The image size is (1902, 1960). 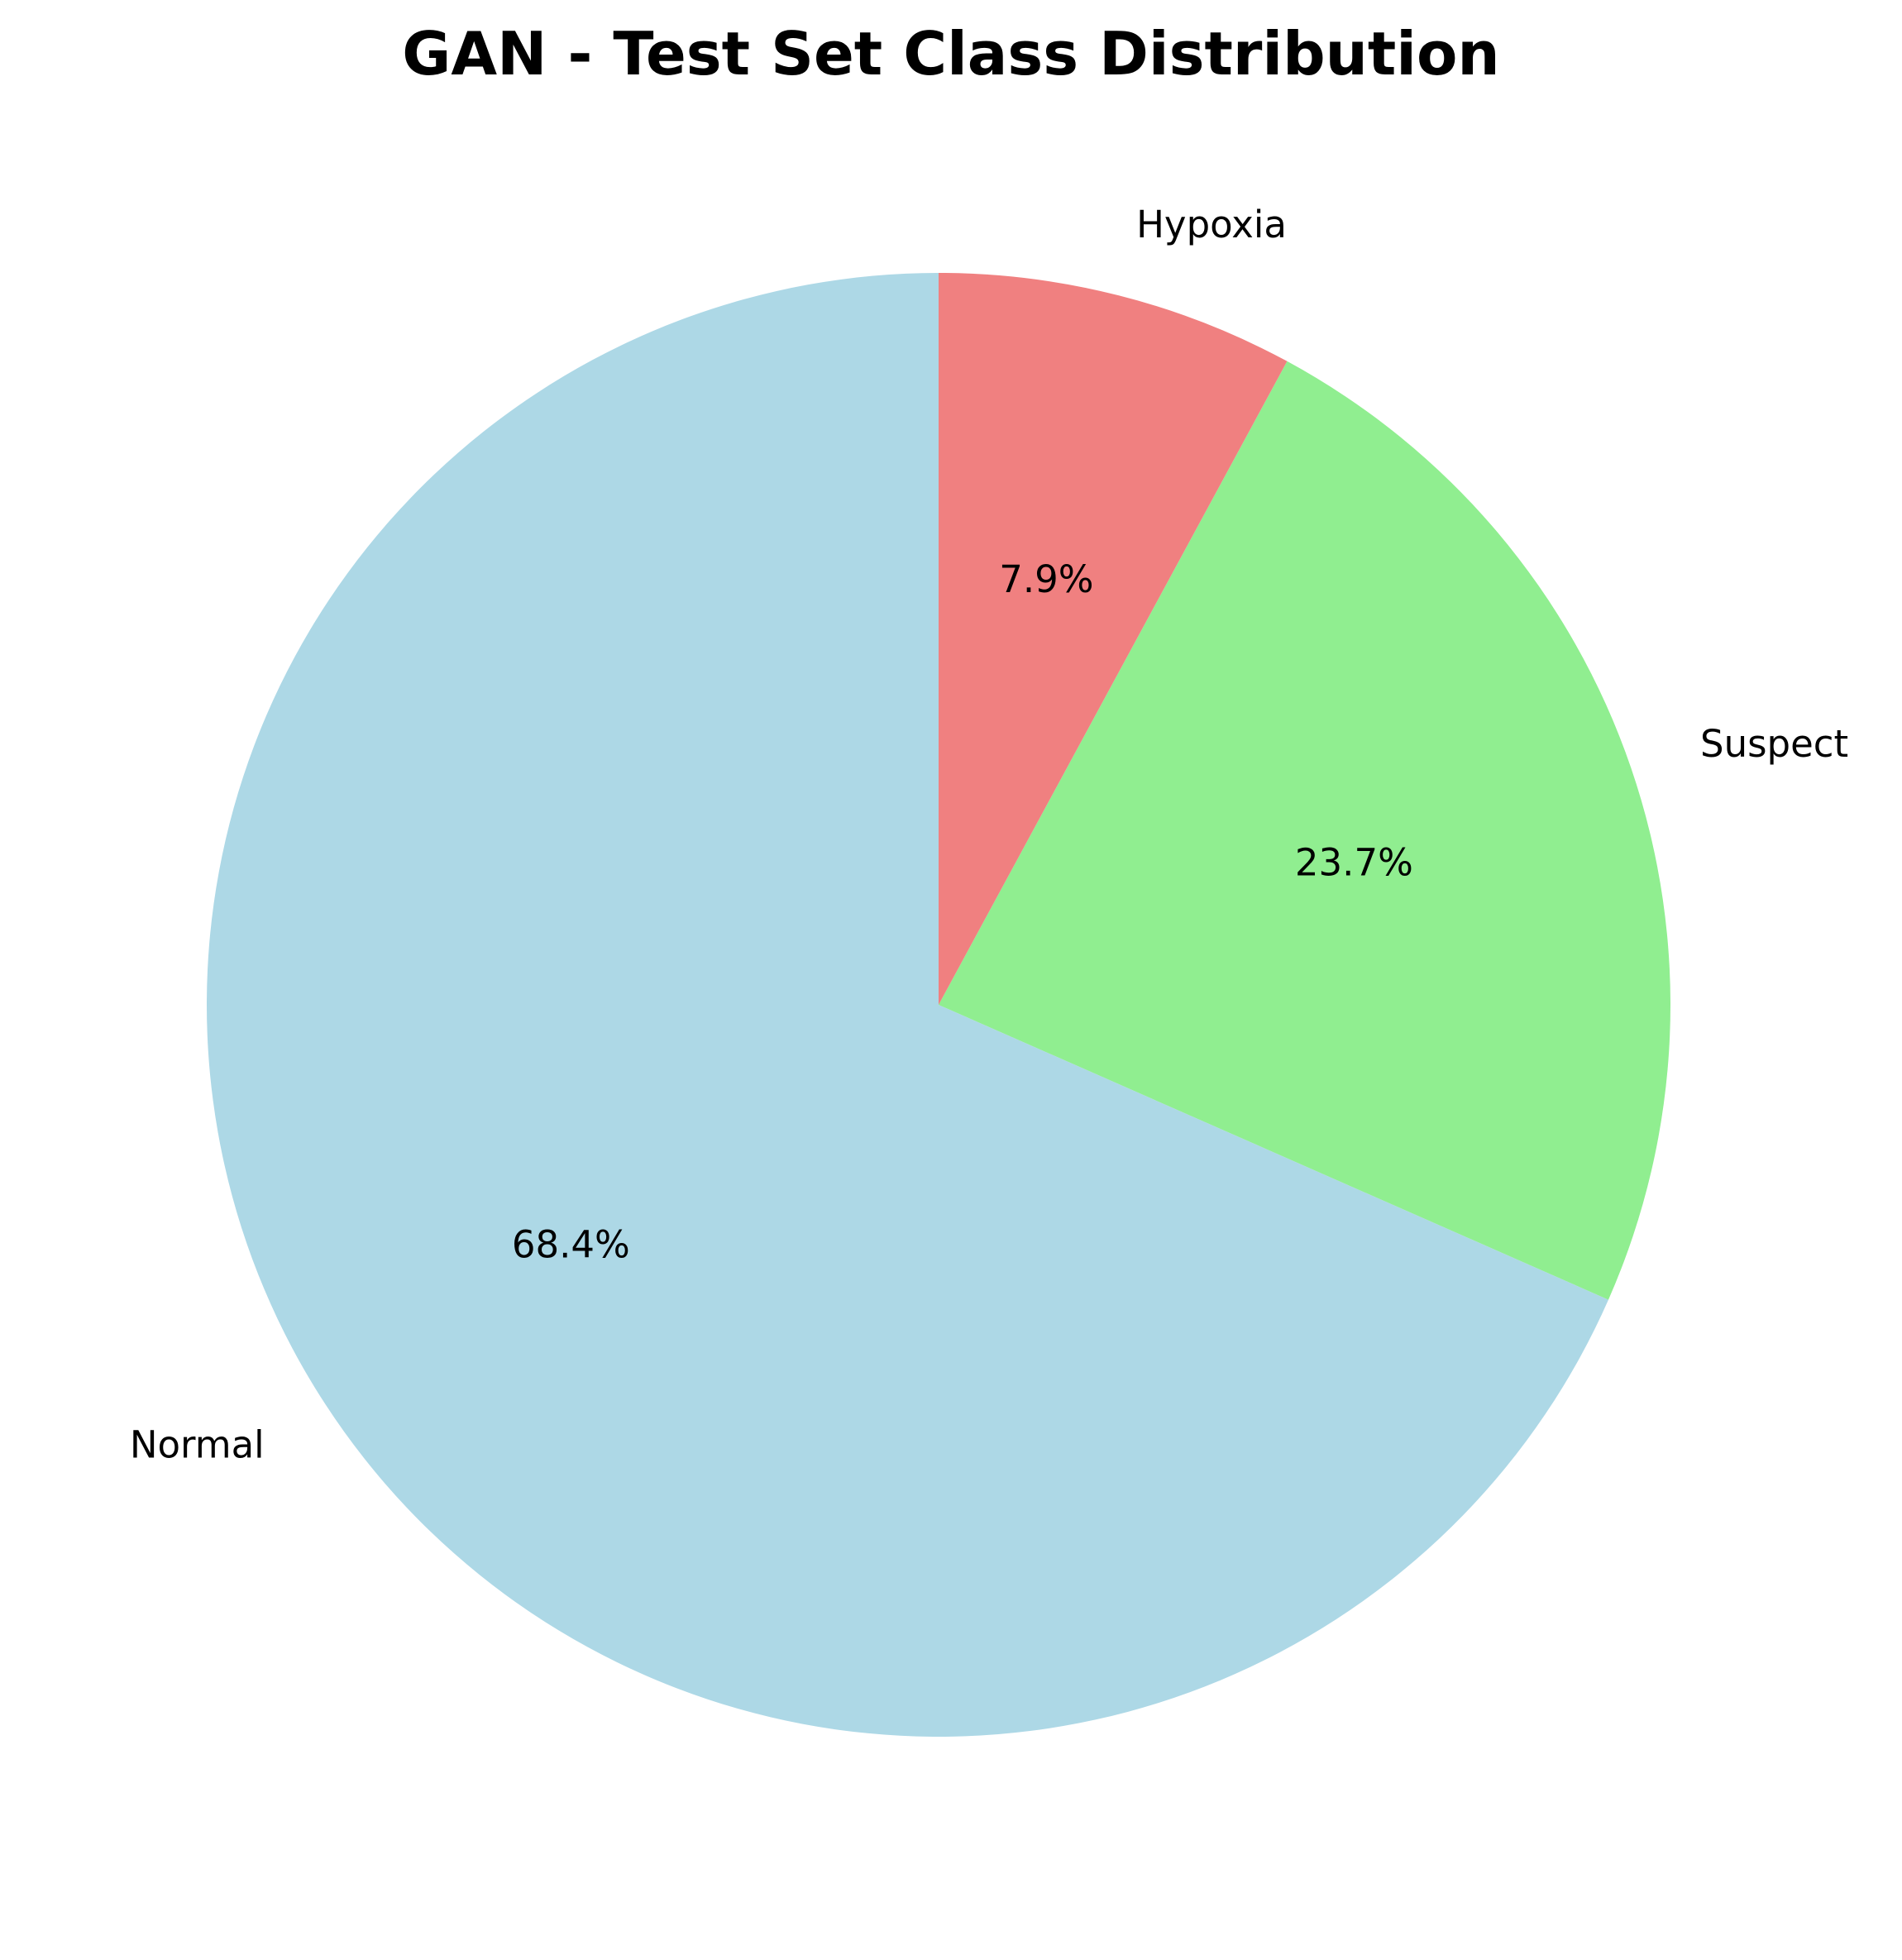 I want to click on chart-title: GAN - Test Set Class Distribution, so click(x=951, y=53).